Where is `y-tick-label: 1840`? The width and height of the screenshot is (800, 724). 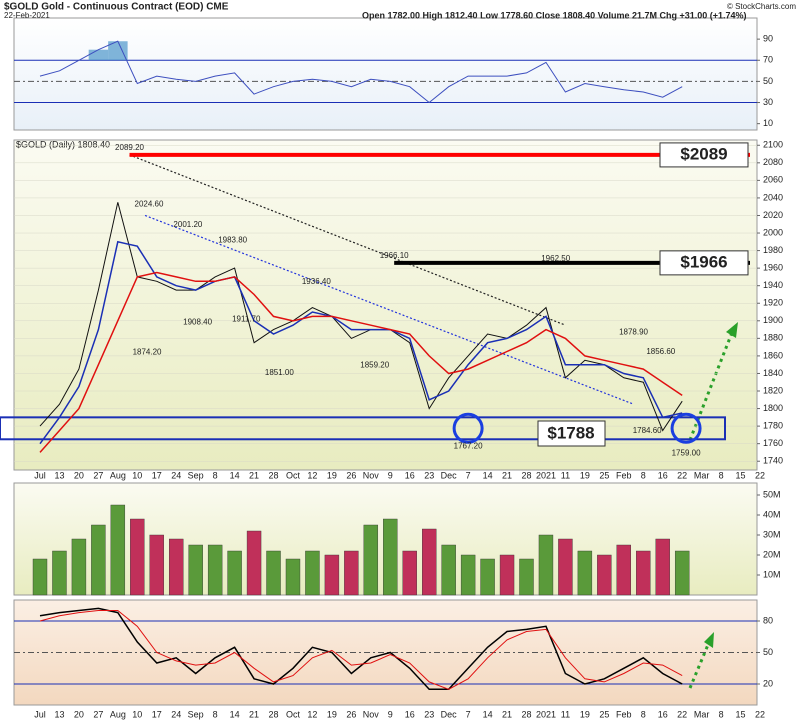
y-tick-label: 1840 is located at coordinates (773, 373).